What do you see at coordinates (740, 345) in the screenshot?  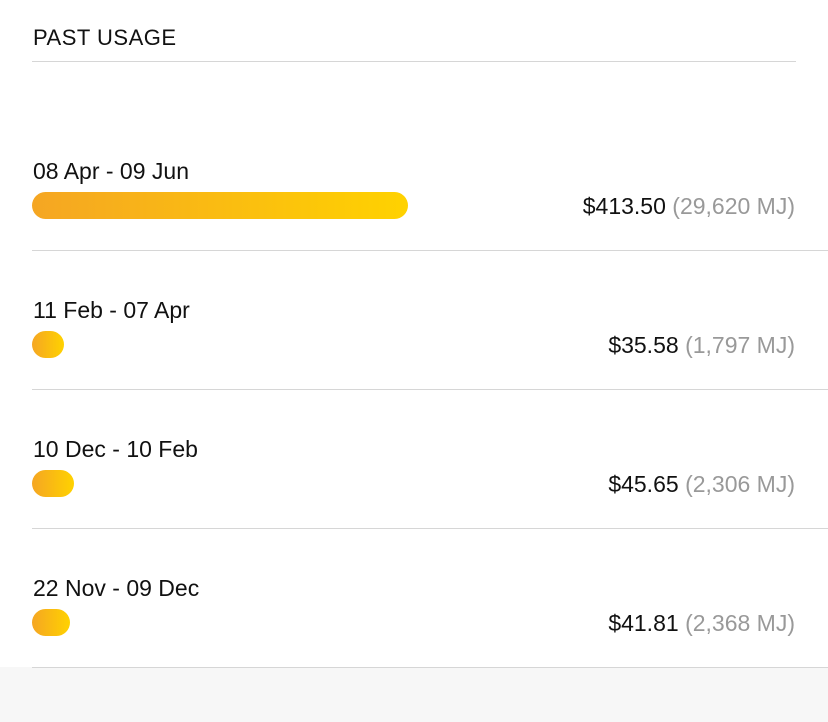 I see `usage-energy: (1,797 MJ)` at bounding box center [740, 345].